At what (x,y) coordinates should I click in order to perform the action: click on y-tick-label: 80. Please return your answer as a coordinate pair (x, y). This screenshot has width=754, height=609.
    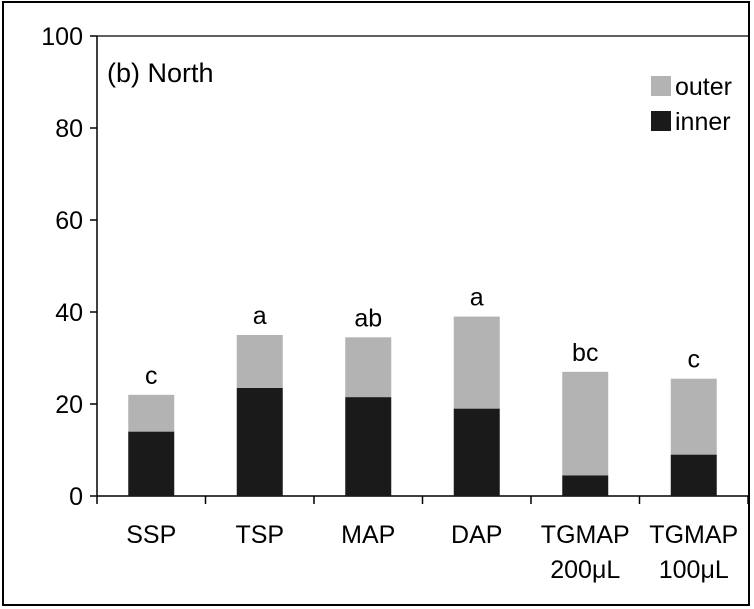
    Looking at the image, I should click on (69, 129).